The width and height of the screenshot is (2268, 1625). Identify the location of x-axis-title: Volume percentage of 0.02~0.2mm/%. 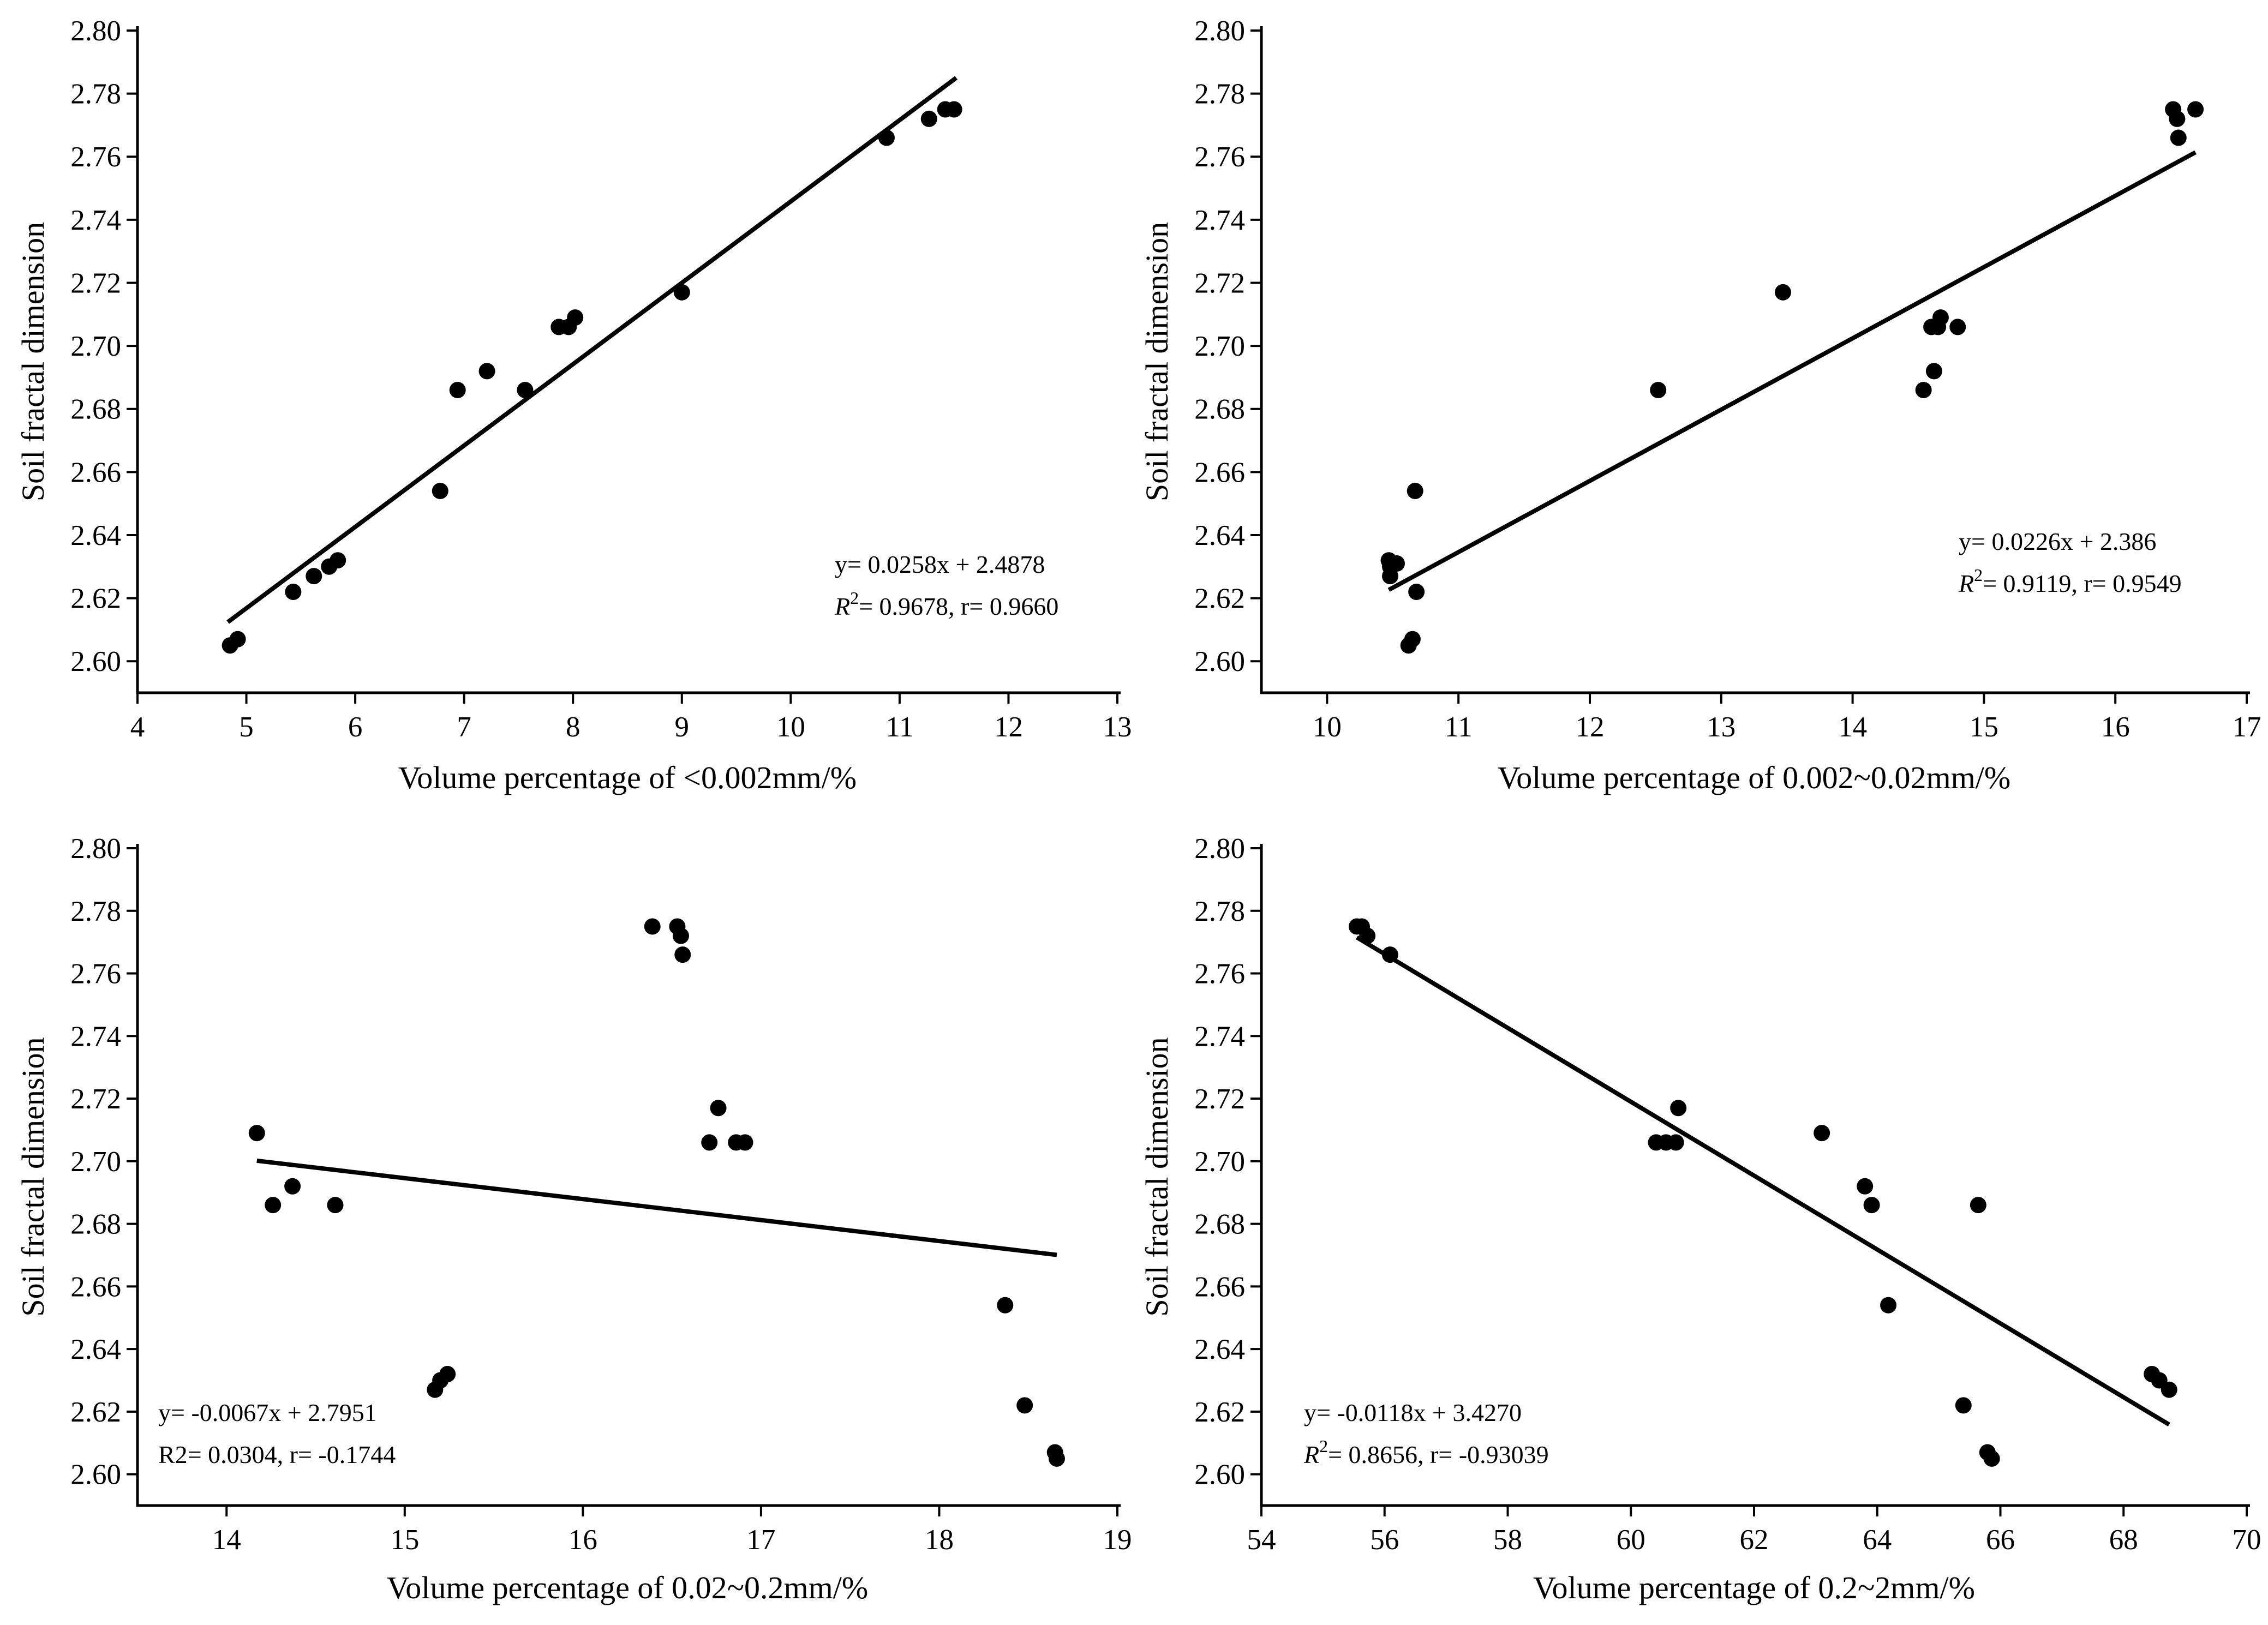
(627, 1587).